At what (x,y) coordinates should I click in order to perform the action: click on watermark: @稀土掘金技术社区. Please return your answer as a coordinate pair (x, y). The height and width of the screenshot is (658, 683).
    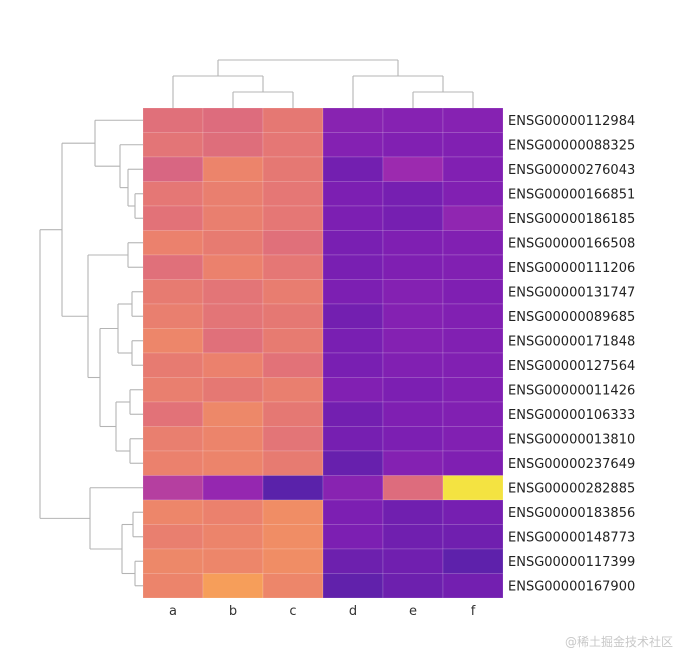
    Looking at the image, I should click on (618, 642).